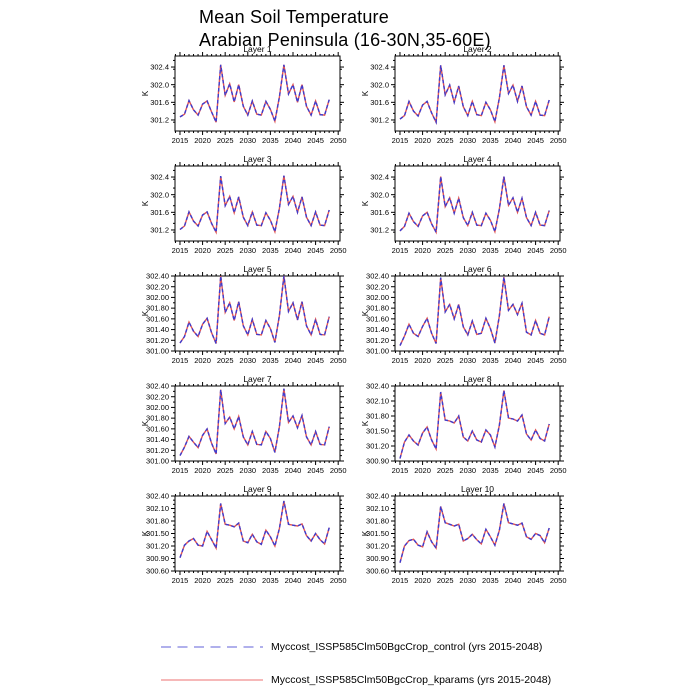 The image size is (700, 700). Describe the element at coordinates (377, 496) in the screenshot. I see `y-tick-label: 302.40` at that location.